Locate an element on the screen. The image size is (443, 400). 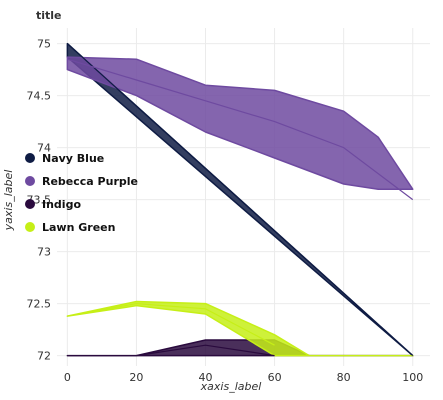
y-tick-label: 74.5 is located at coordinates (39, 96).